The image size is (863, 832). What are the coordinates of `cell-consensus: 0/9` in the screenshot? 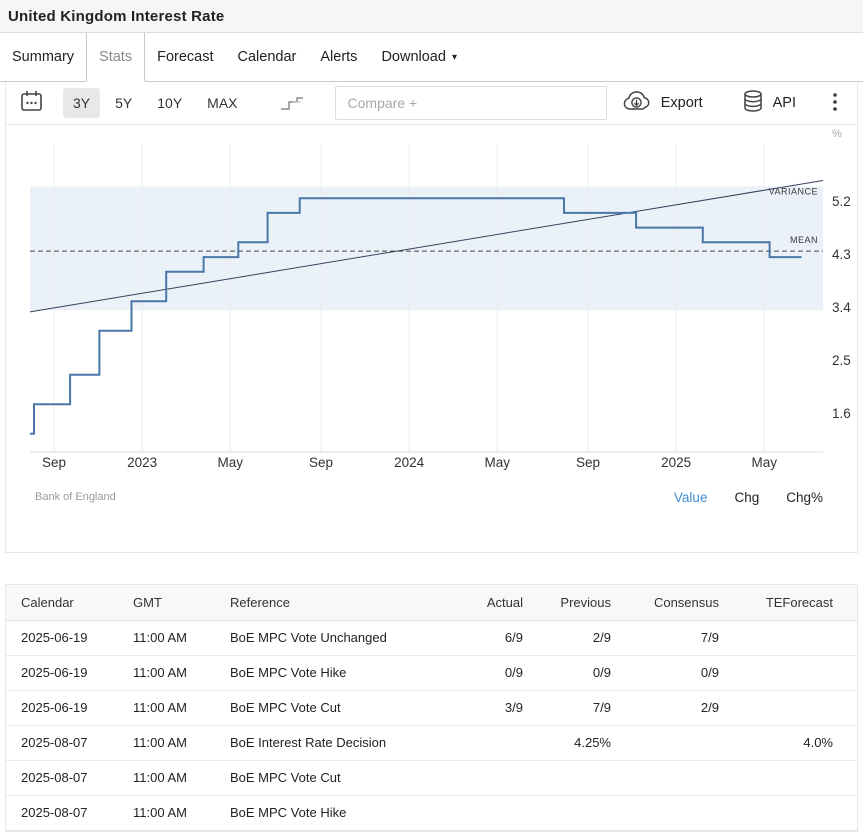 It's located at (665, 673).